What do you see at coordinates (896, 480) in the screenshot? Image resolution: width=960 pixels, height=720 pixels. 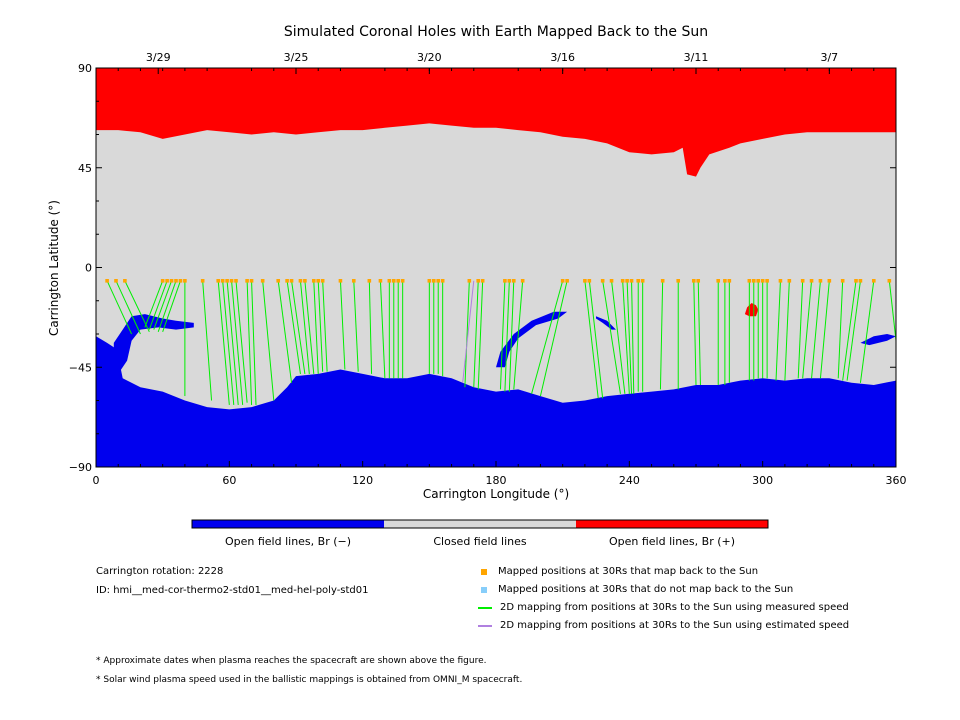 I see `x-tick-label: 360` at bounding box center [896, 480].